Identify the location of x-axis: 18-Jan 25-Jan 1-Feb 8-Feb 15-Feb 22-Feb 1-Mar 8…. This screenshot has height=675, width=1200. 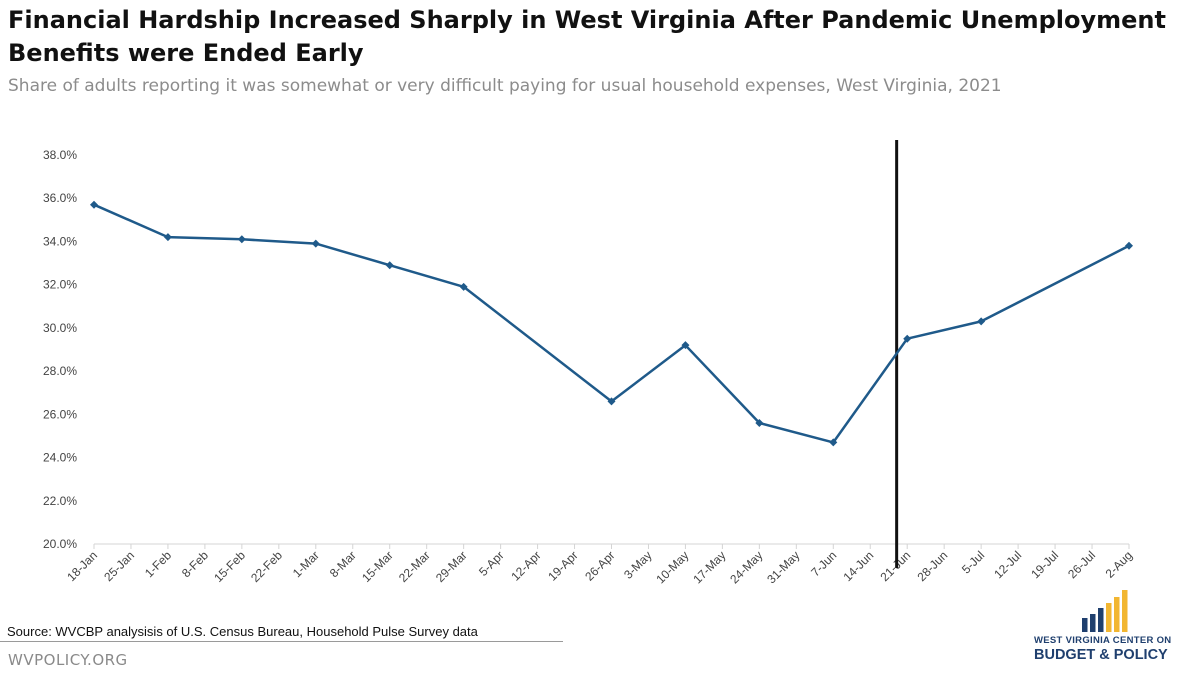
(600, 564).